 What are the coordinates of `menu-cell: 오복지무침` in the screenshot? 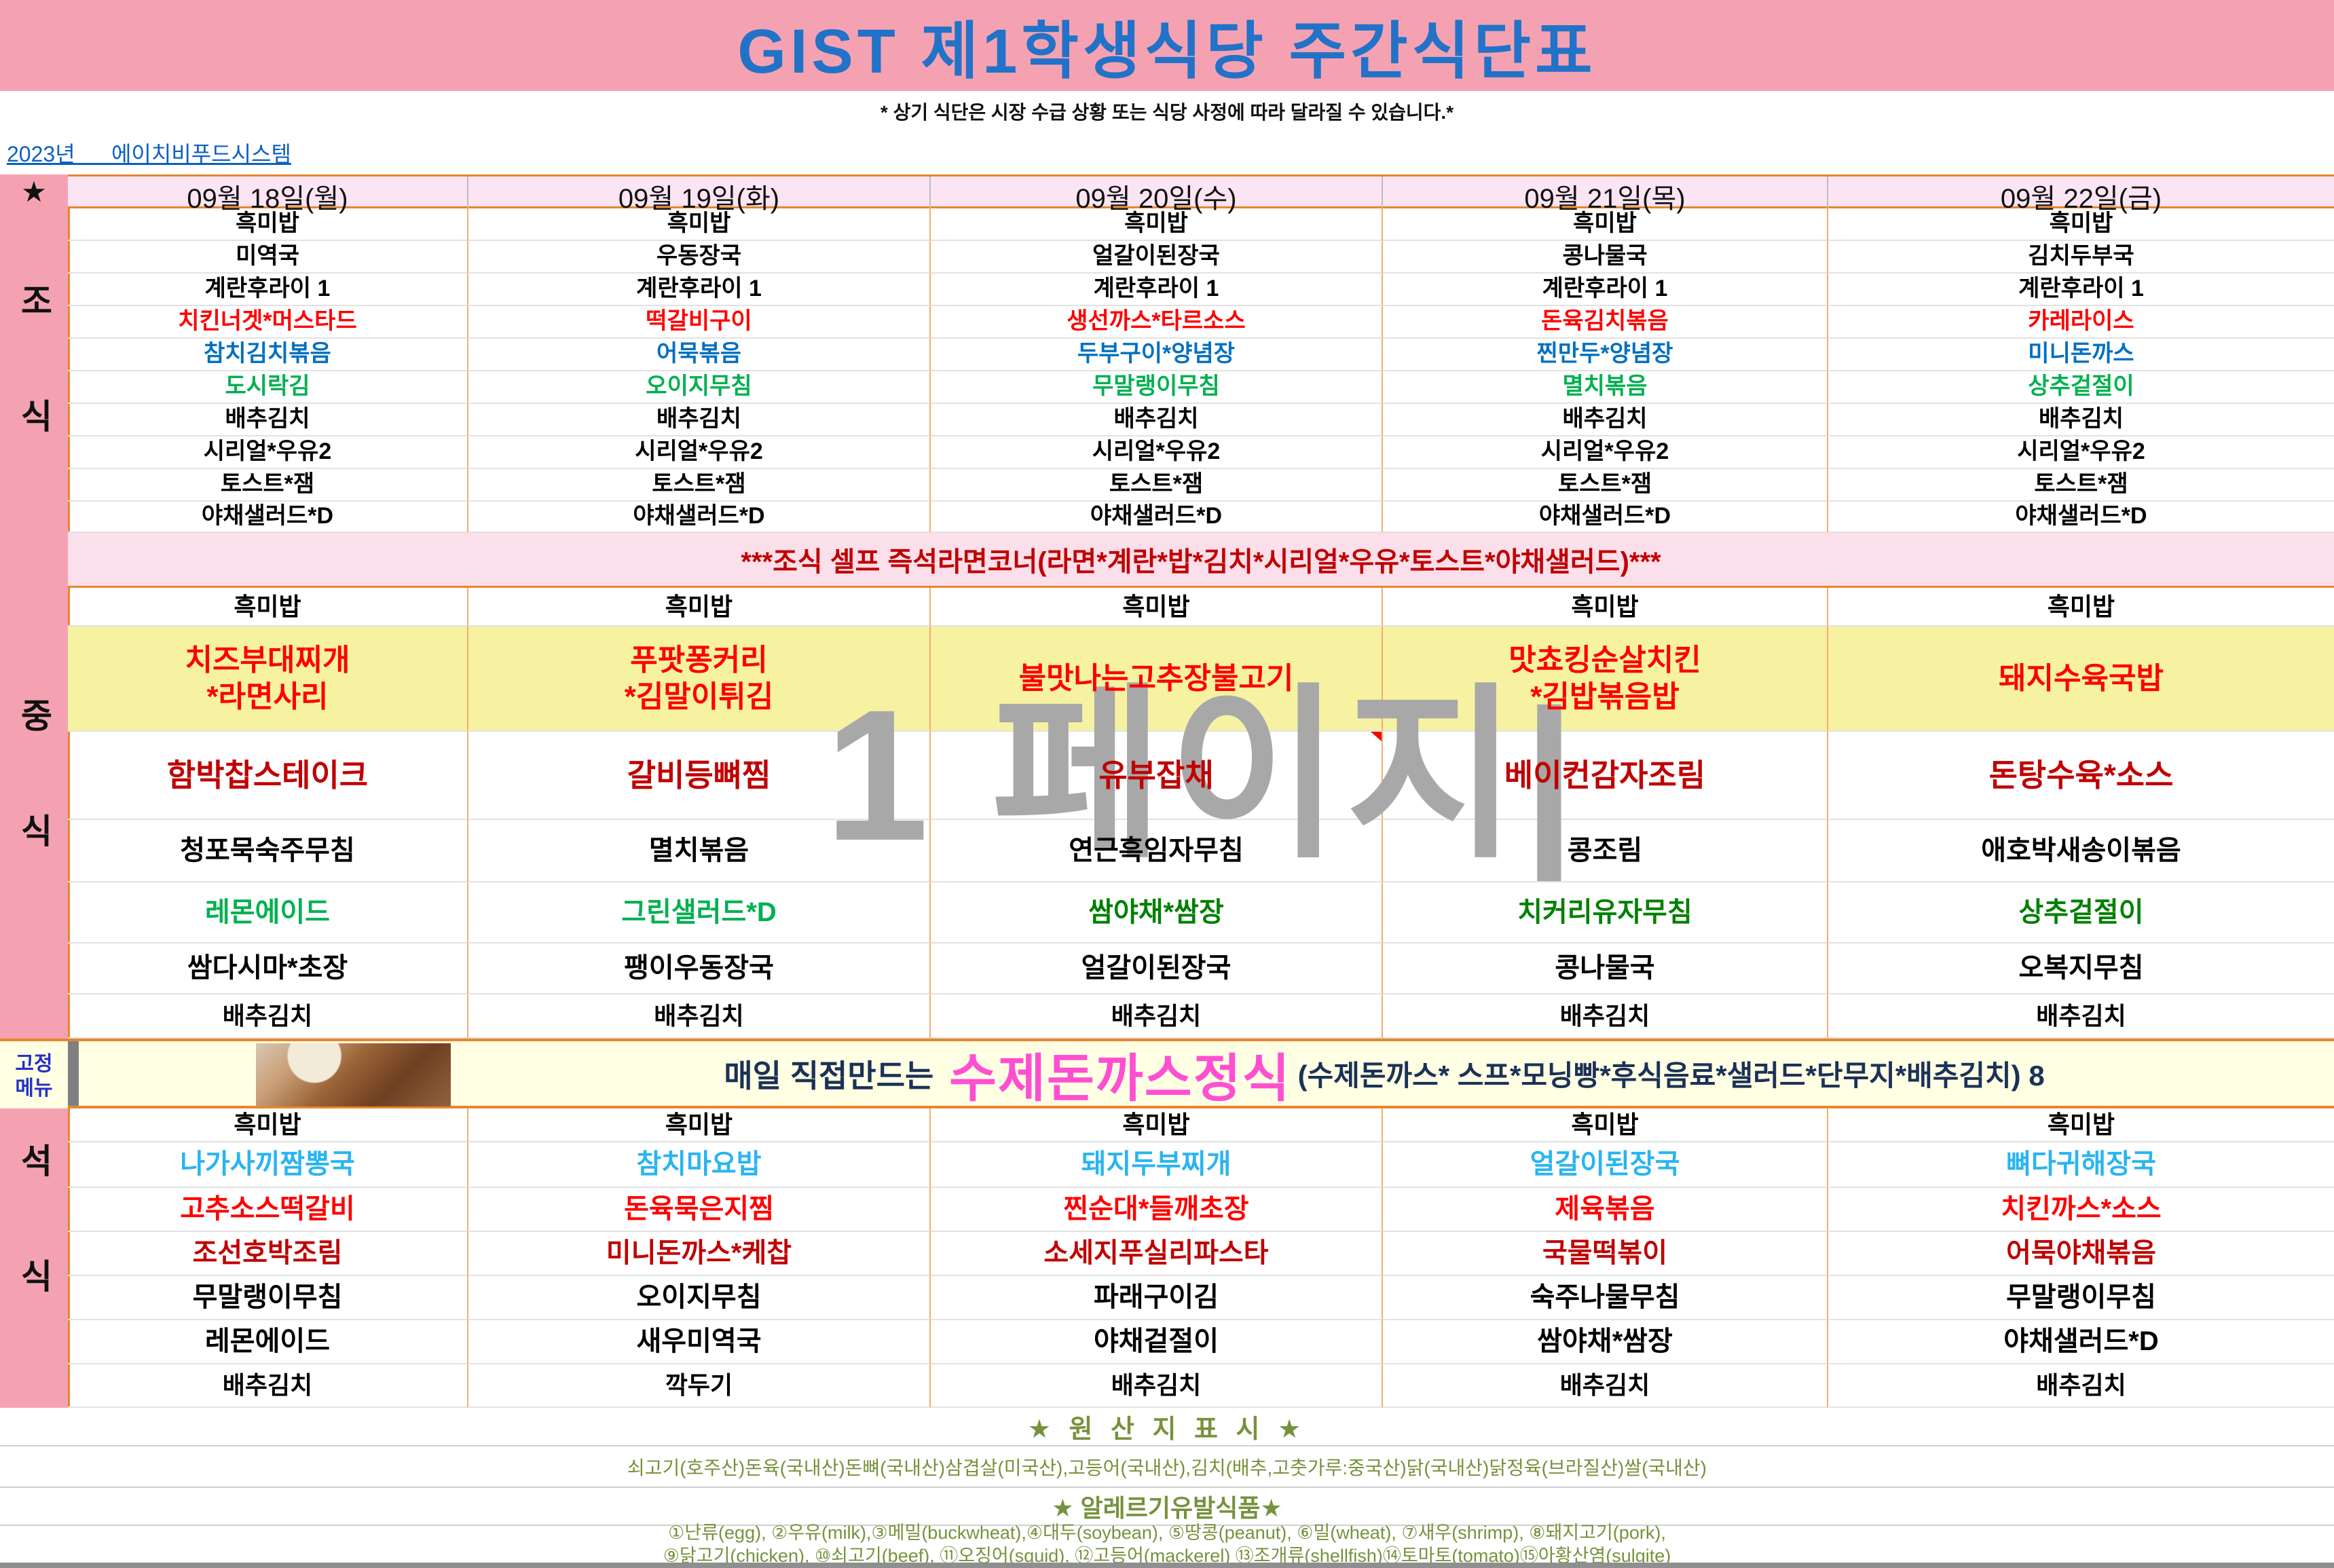 It's located at (2081, 969).